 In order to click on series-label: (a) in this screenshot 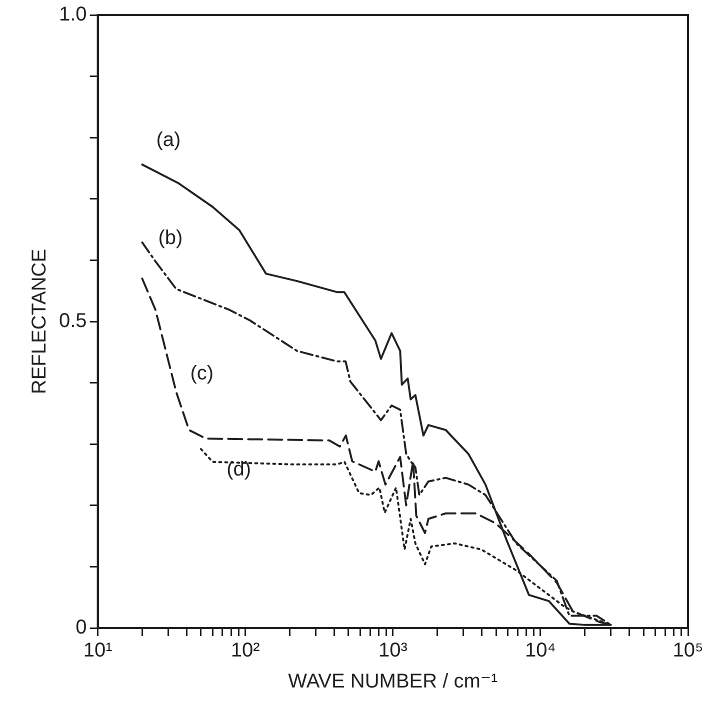, I will do `click(168, 140)`.